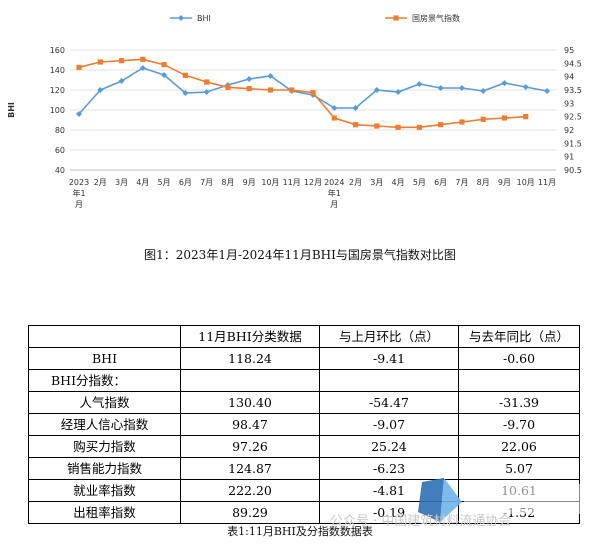 This screenshot has width=600, height=547. I want to click on table-row: 人气指数 130.40 -54.47 -31.39, so click(304, 402).